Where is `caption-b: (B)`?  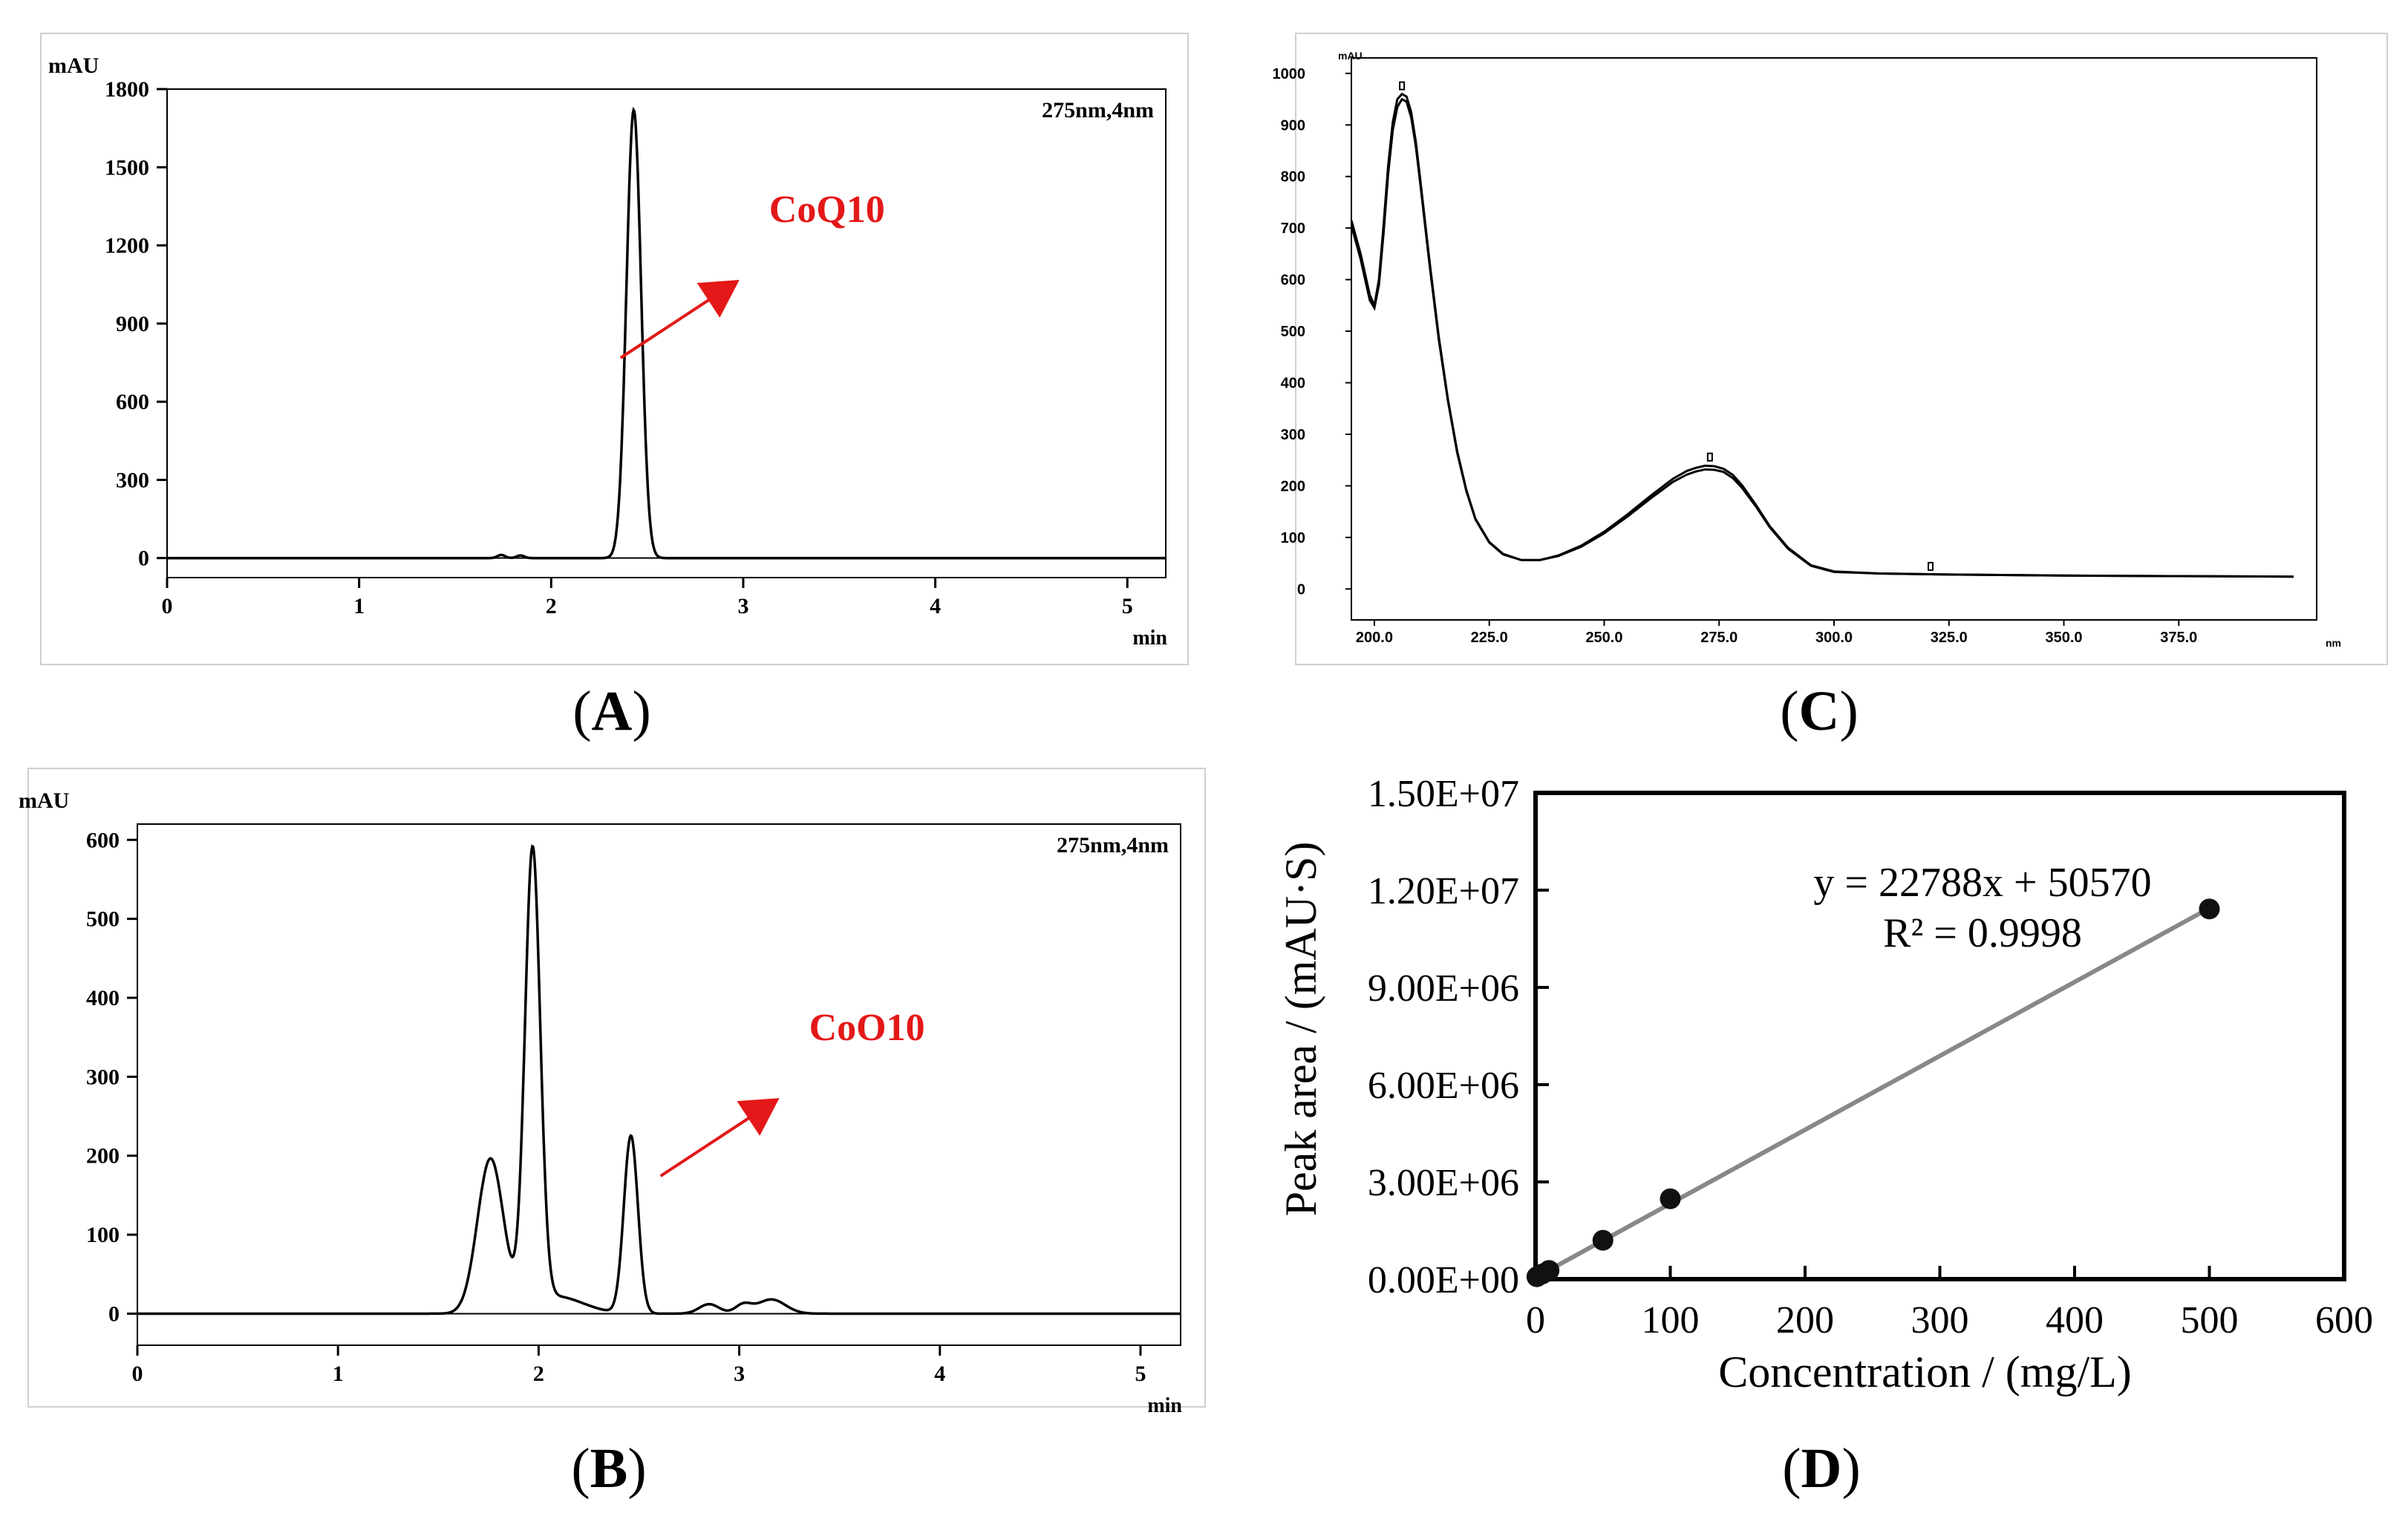 caption-b: (B) is located at coordinates (609, 1468).